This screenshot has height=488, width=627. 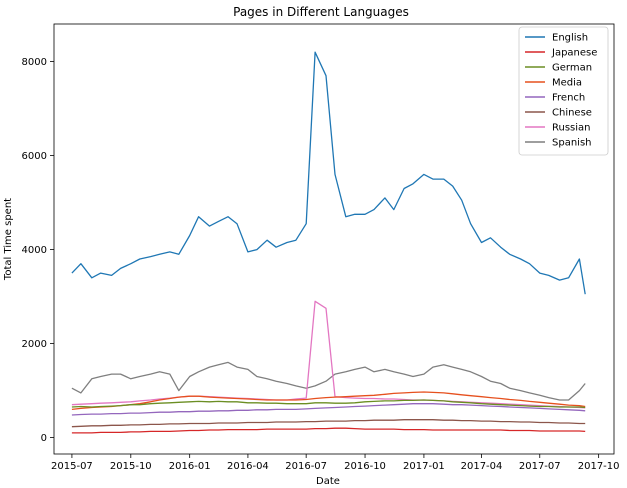 I want to click on x-tick-label: 2016-07, so click(x=306, y=466).